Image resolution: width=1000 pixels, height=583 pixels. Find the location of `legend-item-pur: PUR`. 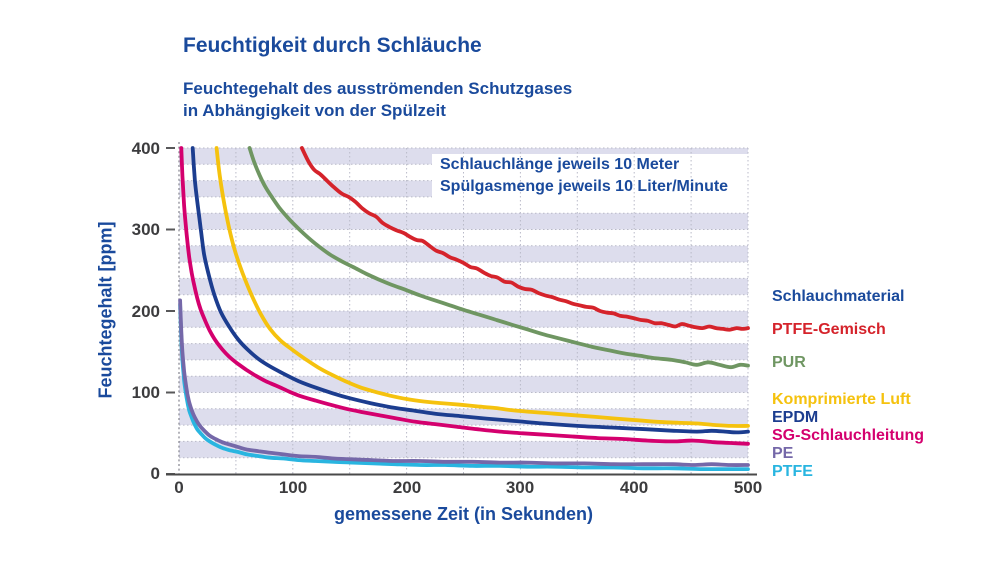

legend-item-pur: PUR is located at coordinates (789, 362).